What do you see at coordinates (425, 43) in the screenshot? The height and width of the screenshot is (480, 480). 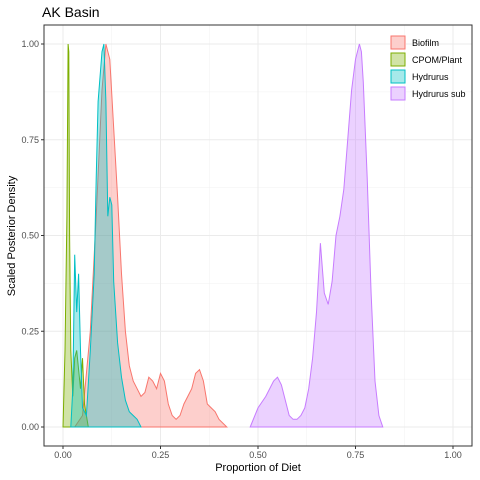 I see `legend-label-biofilm: Biofilm` at bounding box center [425, 43].